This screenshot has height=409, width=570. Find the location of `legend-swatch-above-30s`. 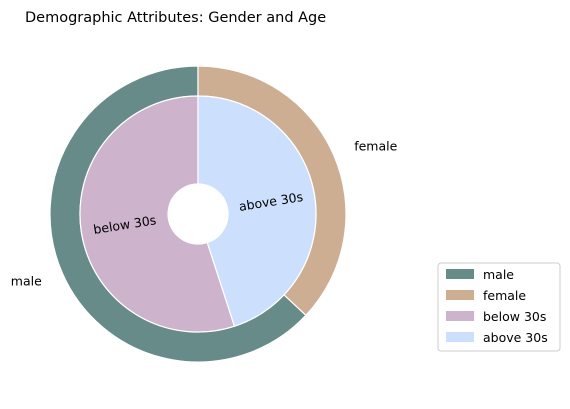

legend-swatch-above-30s is located at coordinates (460, 337).